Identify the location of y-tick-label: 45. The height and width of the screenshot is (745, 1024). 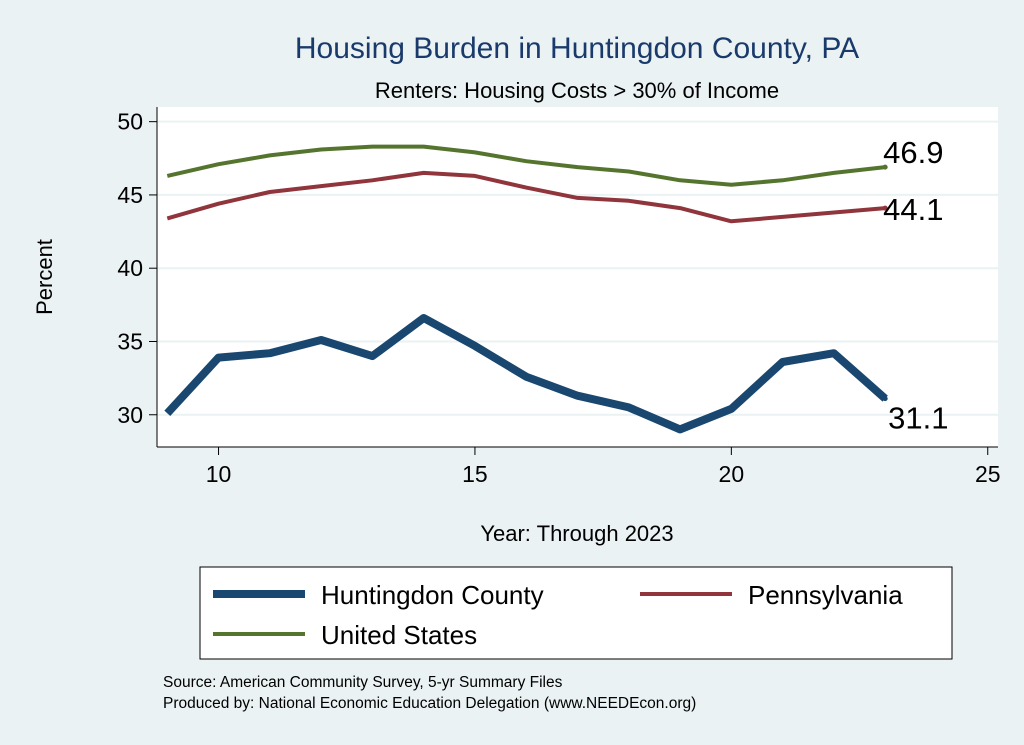
(130, 195).